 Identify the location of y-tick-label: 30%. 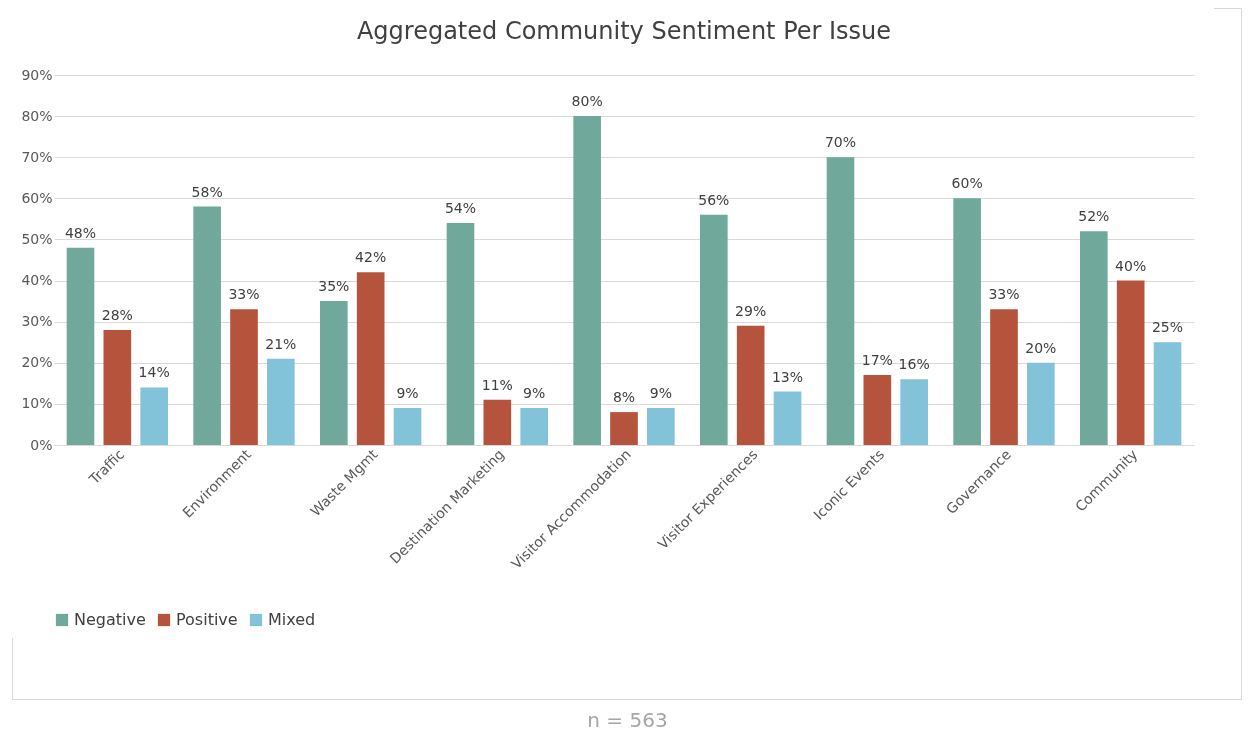
(37, 321).